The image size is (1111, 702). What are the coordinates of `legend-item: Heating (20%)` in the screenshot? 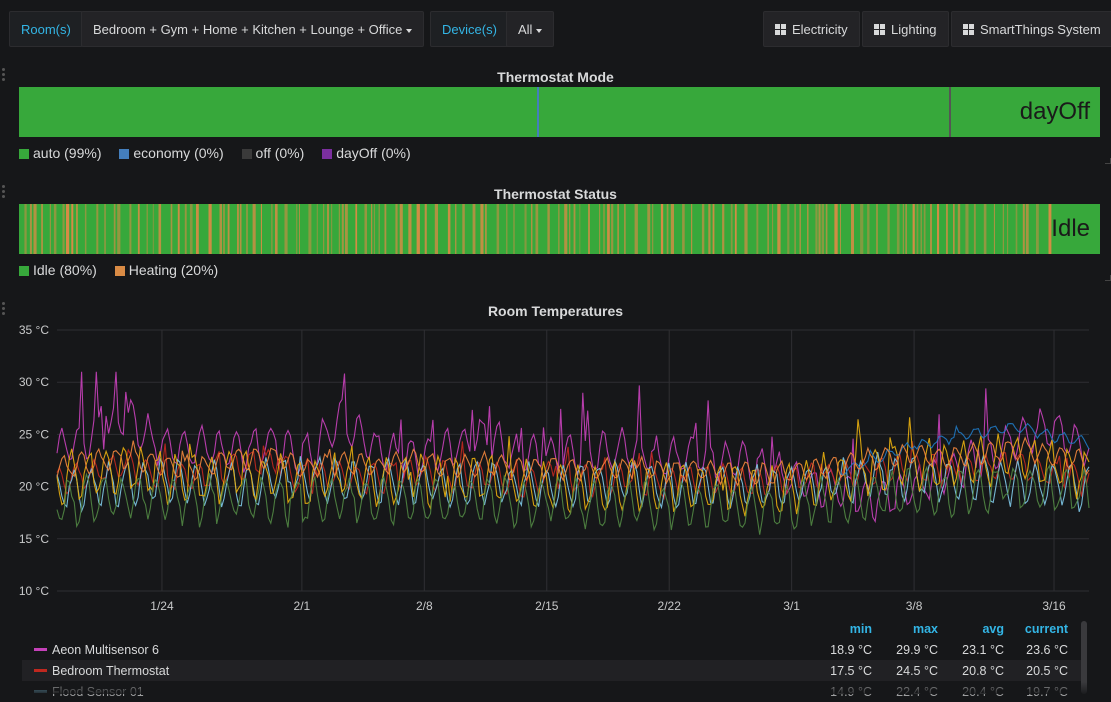 It's located at (166, 270).